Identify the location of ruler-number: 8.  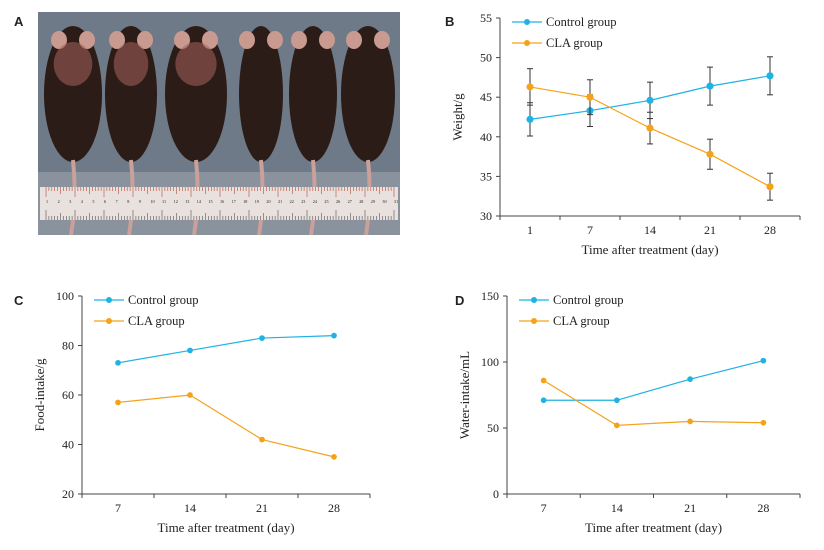
(128, 201).